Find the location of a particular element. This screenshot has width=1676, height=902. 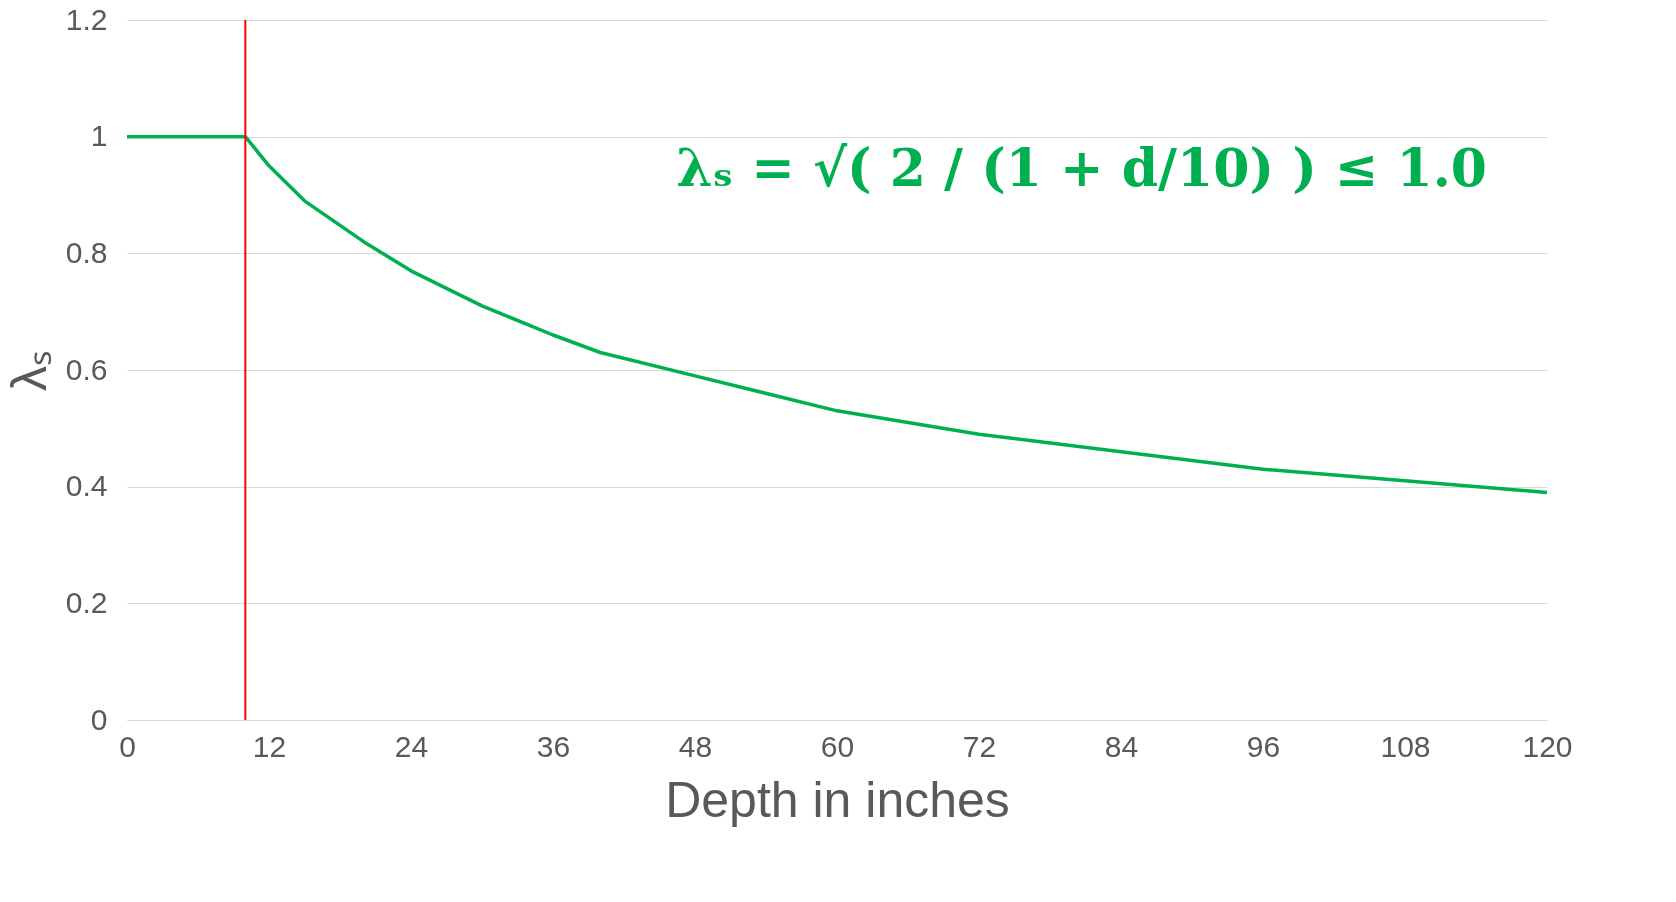

x-axis-title: Depth in inches is located at coordinates (837, 799).